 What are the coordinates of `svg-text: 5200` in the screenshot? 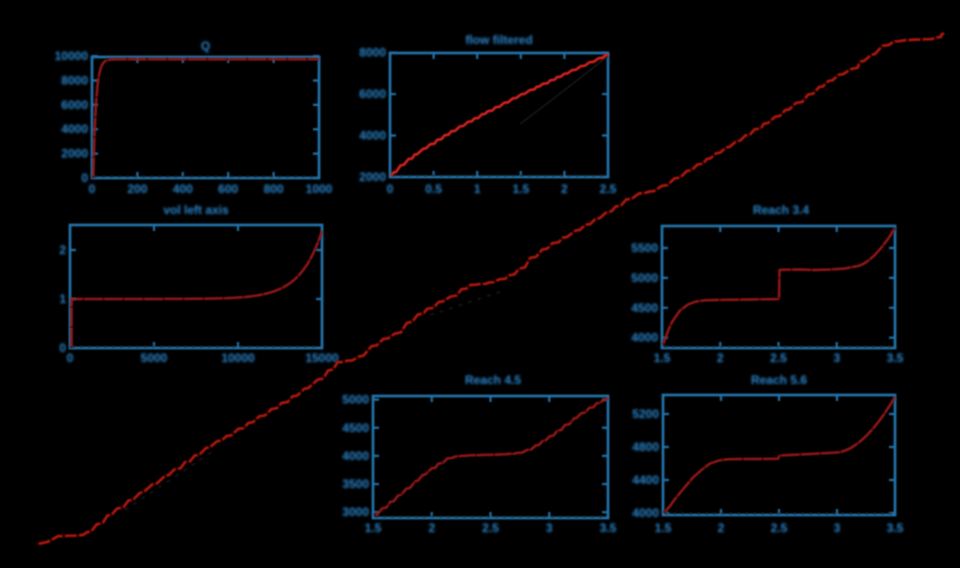 It's located at (645, 414).